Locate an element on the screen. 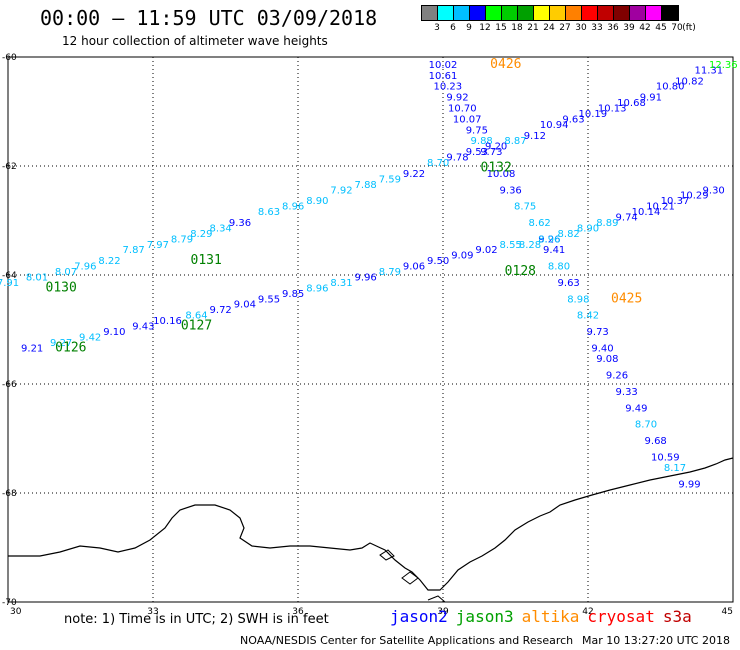 The image size is (740, 650). wave-height-value: 9.02 is located at coordinates (486, 250).